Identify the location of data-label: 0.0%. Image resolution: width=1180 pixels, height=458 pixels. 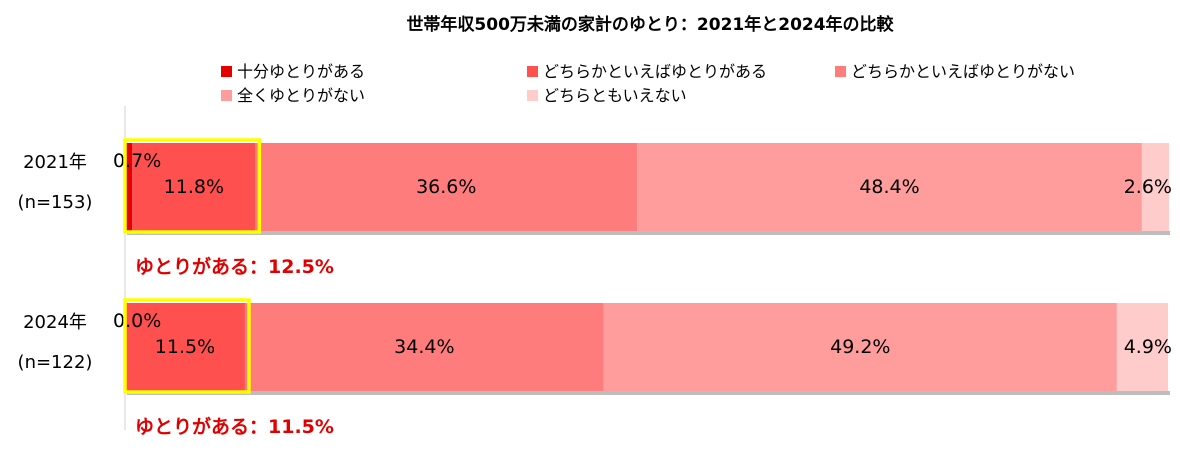
(137, 321).